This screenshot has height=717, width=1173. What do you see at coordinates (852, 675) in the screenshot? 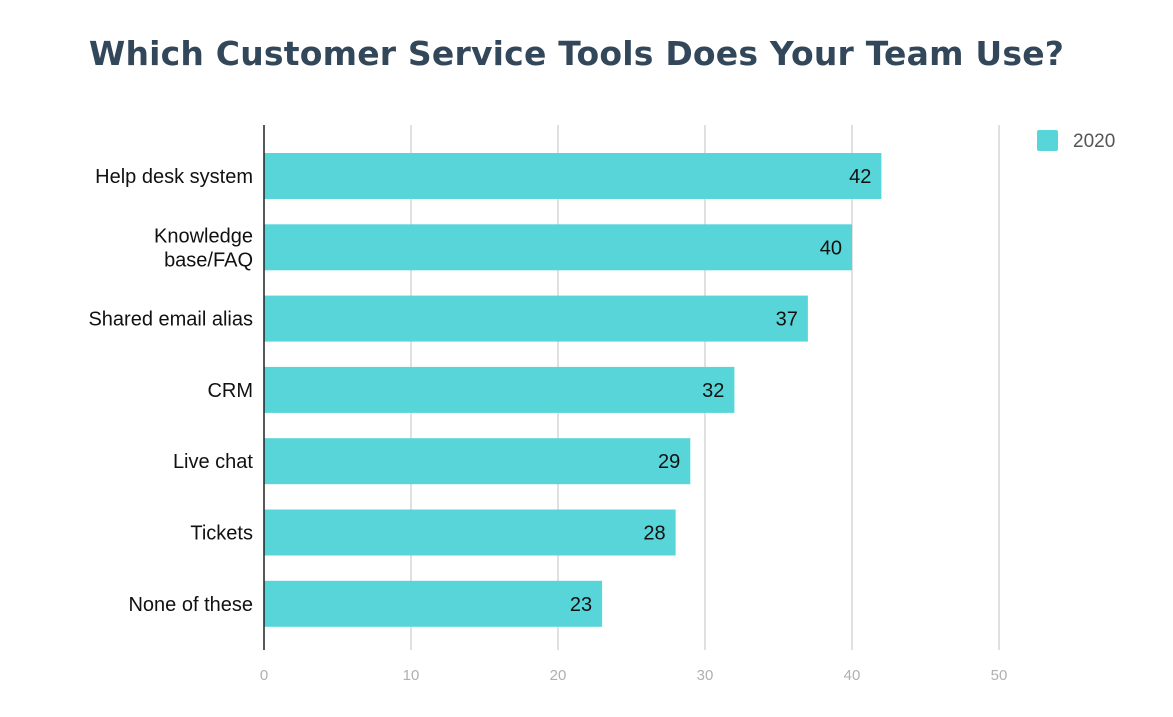
I see `x-tick-label-40: 40` at bounding box center [852, 675].